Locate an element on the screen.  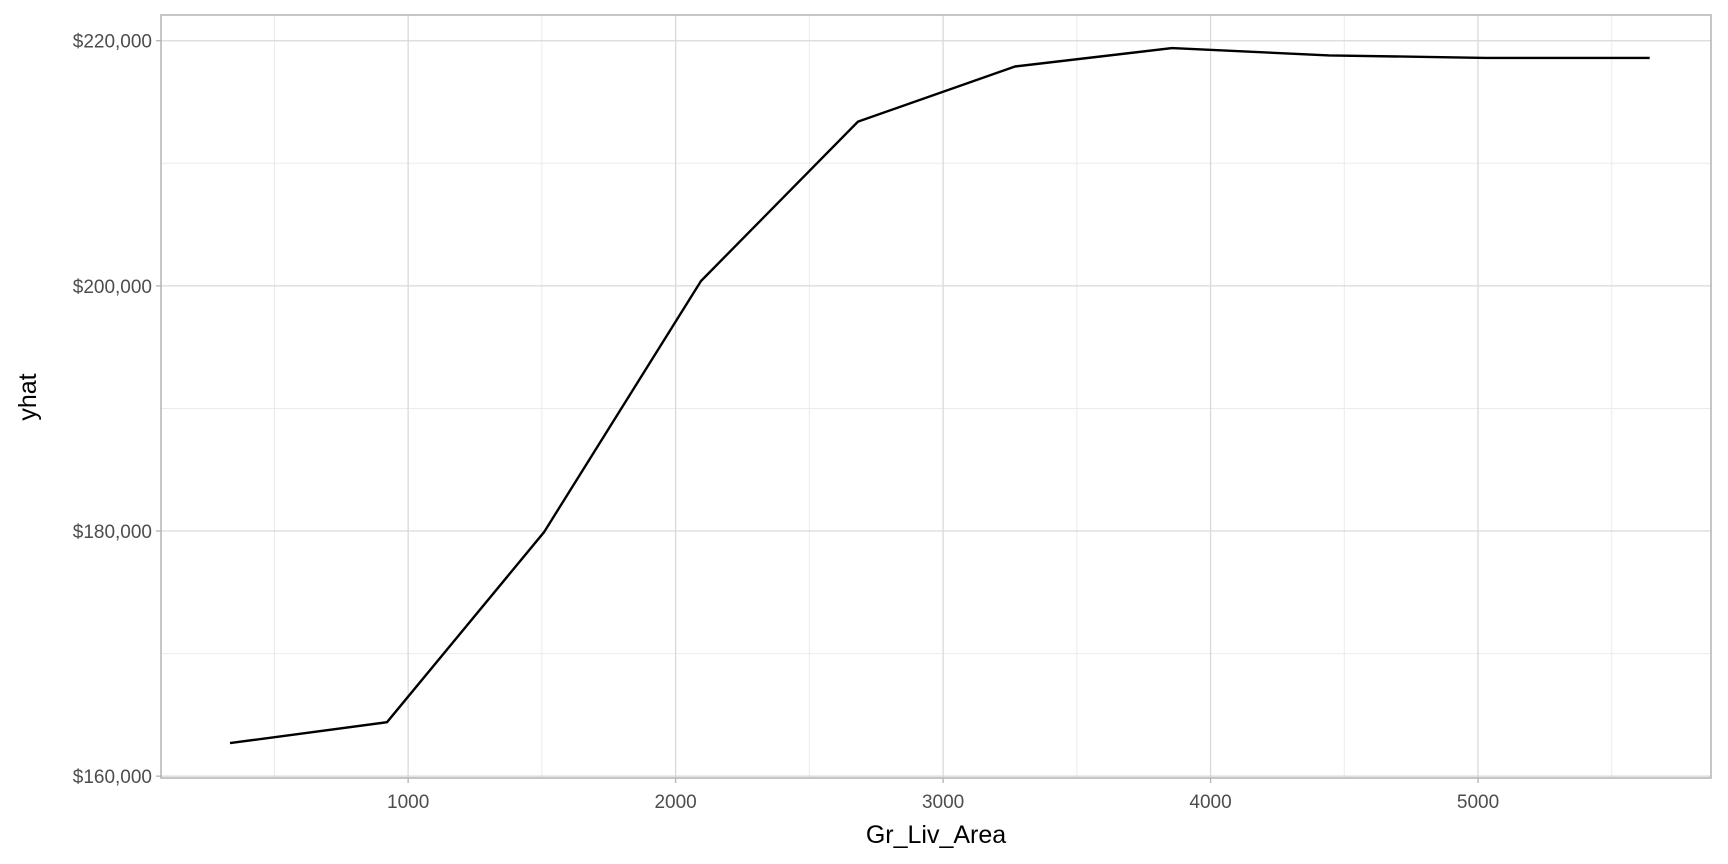
x-axis-title: Gr_Liv_Area is located at coordinates (936, 835).